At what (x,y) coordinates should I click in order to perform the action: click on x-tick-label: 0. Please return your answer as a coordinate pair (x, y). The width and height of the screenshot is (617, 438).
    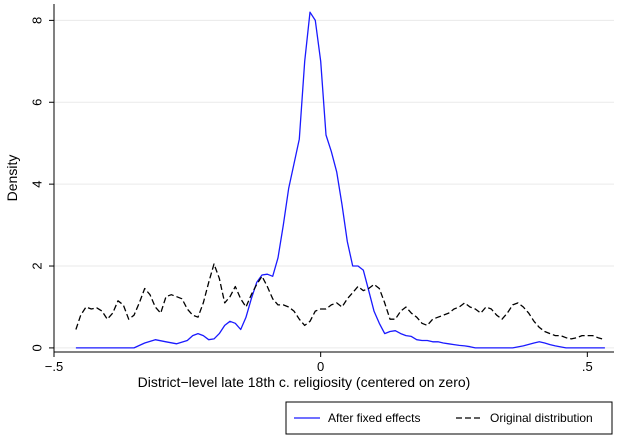
    Looking at the image, I should click on (320, 366).